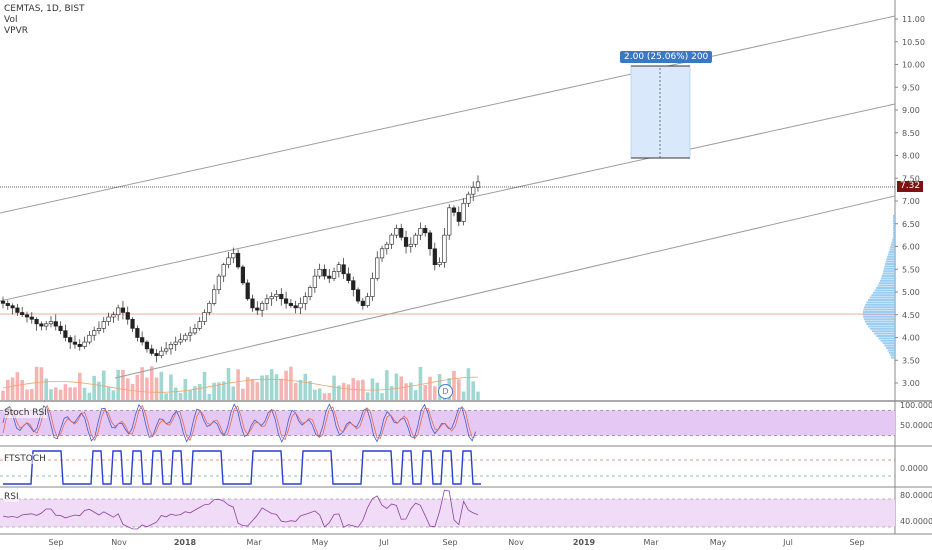 Image resolution: width=932 pixels, height=550 pixels. Describe the element at coordinates (516, 542) in the screenshot. I see `time-tick-label: Nov` at that location.